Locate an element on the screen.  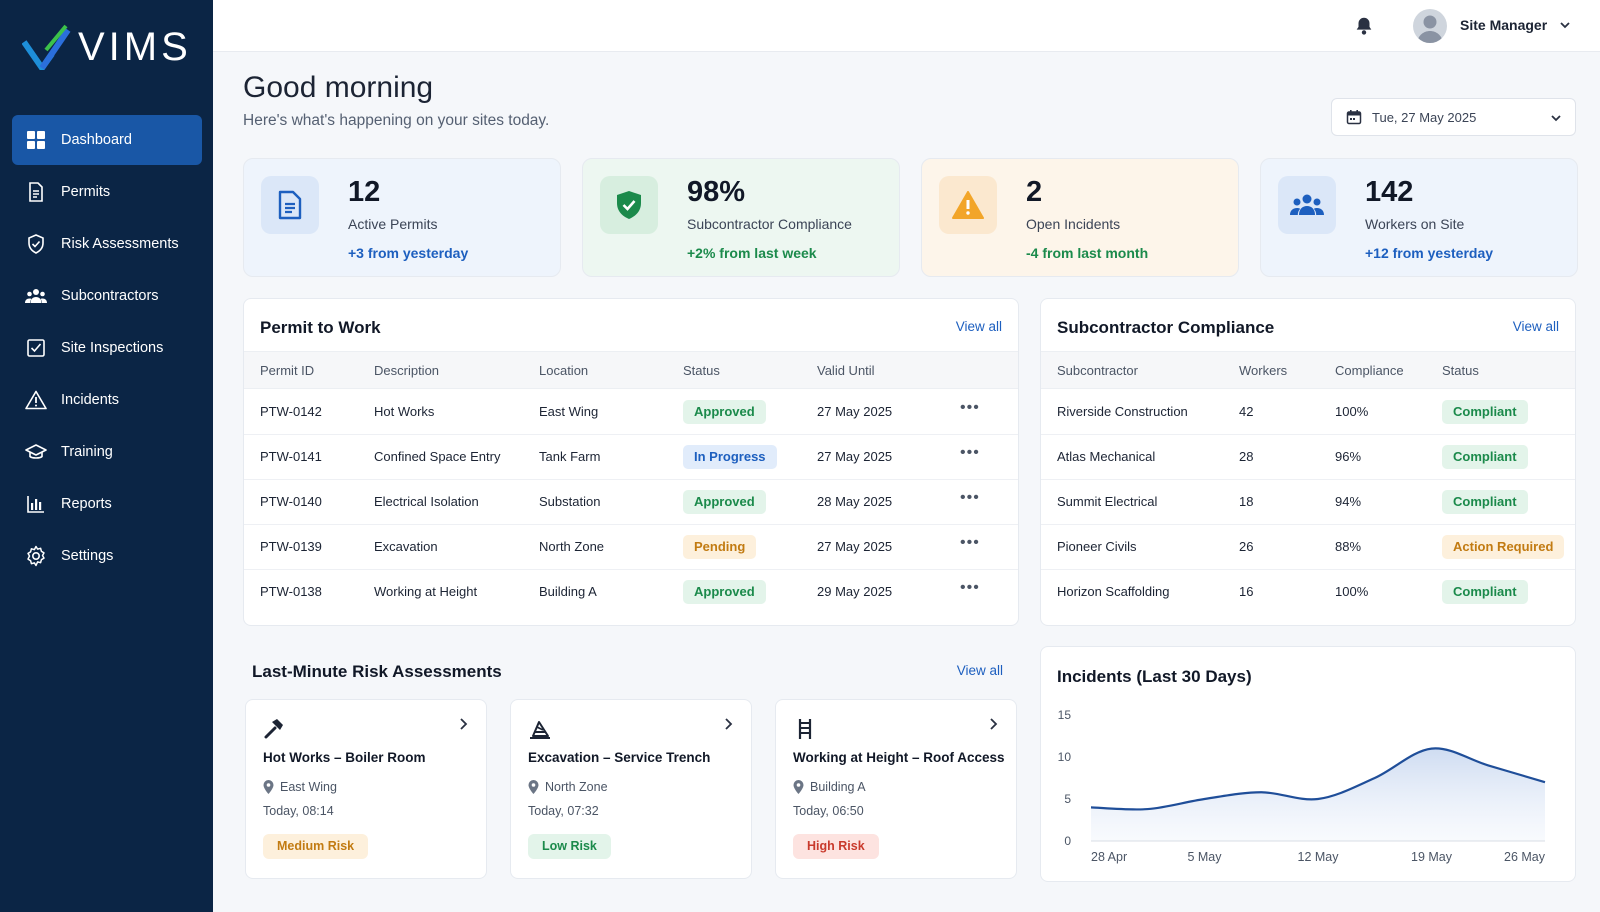
subcontractor-compliance: 96% is located at coordinates (1348, 456).